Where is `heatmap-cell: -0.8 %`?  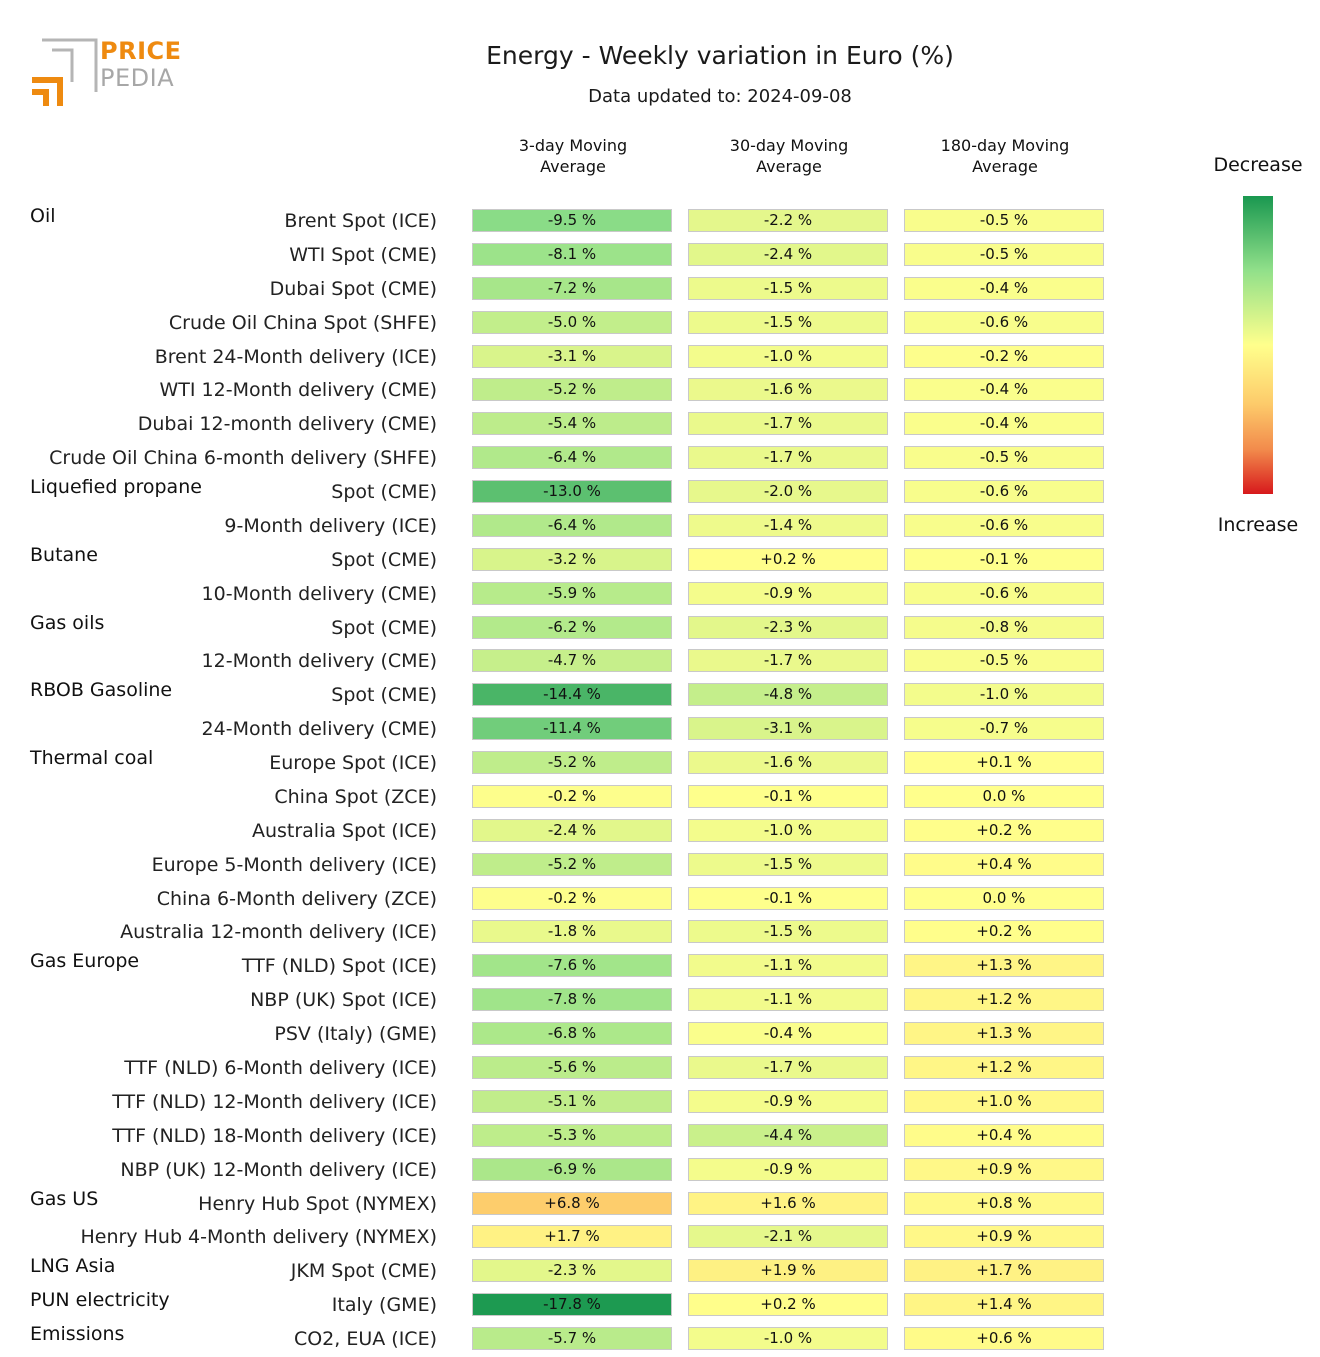
heatmap-cell: -0.8 % is located at coordinates (1004, 627).